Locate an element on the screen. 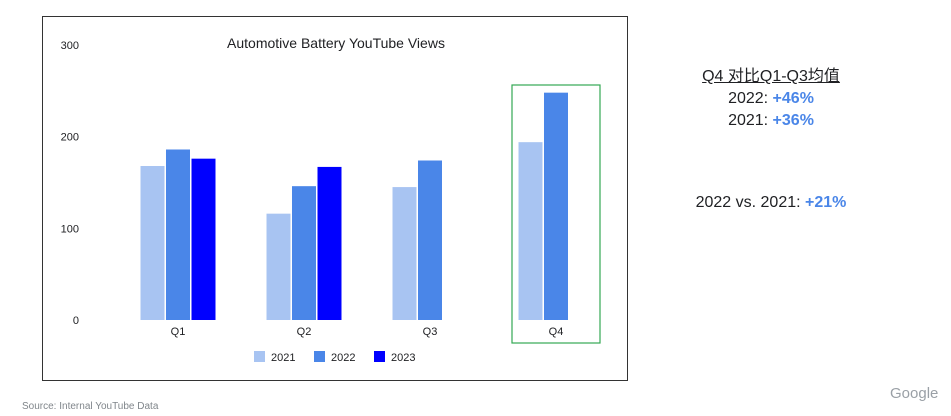 Image resolution: width=951 pixels, height=416 pixels. x-tick-label: Q3 is located at coordinates (430, 332).